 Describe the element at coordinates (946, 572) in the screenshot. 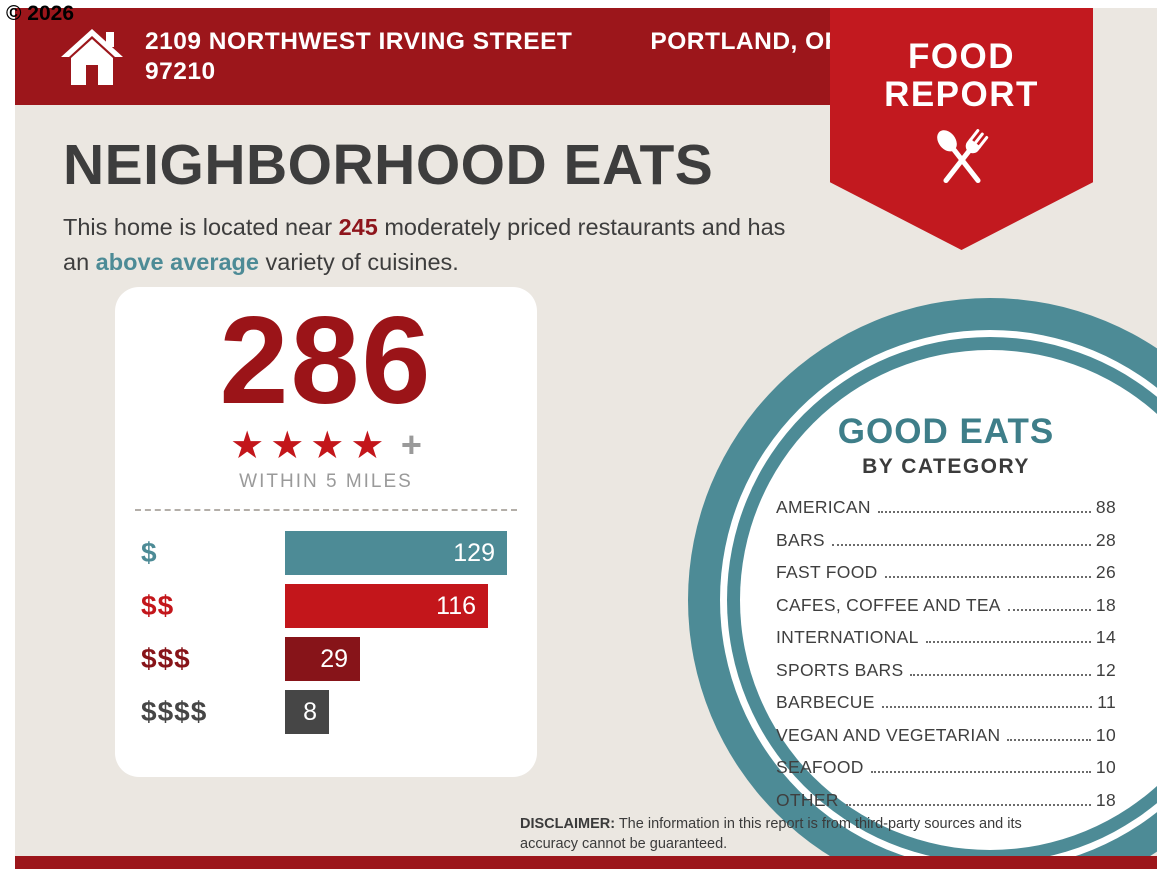

I see `category-item: FAST FOOD 26` at that location.